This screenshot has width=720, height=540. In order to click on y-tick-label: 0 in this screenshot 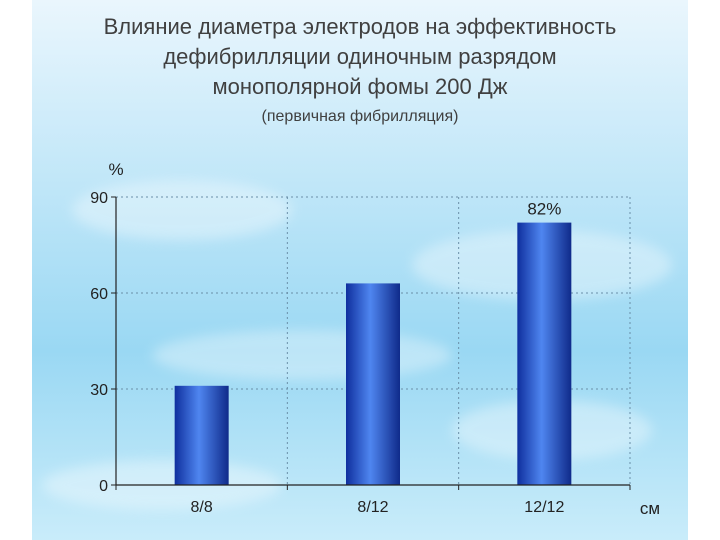, I will do `click(103, 486)`.